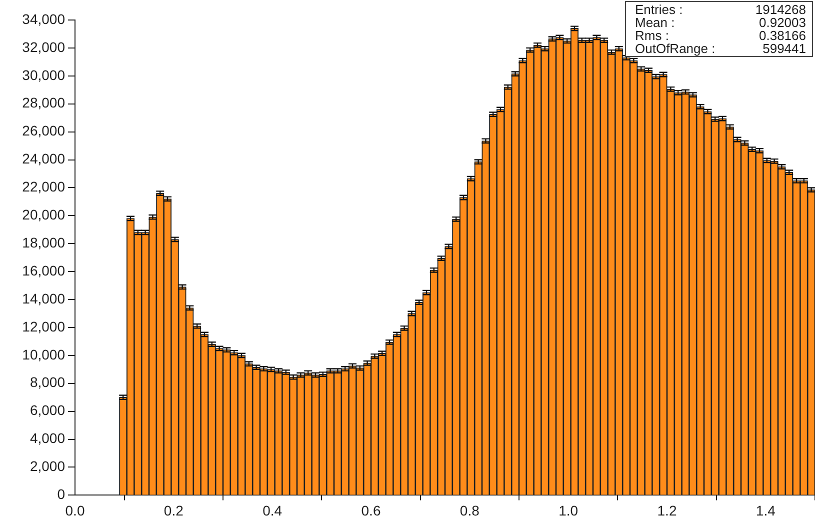  What do you see at coordinates (44, 102) in the screenshot?
I see `y-tick-label: 28,000` at bounding box center [44, 102].